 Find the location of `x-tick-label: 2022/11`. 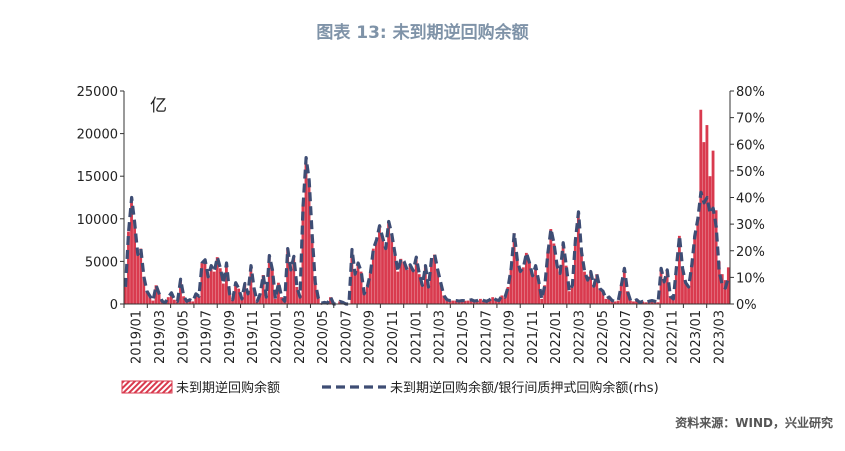

x-tick-label: 2022/11 is located at coordinates (673, 337).